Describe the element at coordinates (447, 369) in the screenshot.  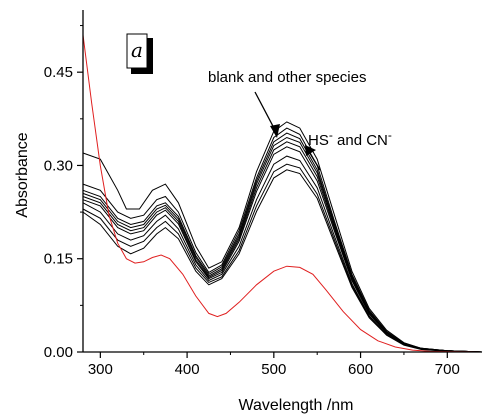
I see `x-tick-label: 700` at that location.